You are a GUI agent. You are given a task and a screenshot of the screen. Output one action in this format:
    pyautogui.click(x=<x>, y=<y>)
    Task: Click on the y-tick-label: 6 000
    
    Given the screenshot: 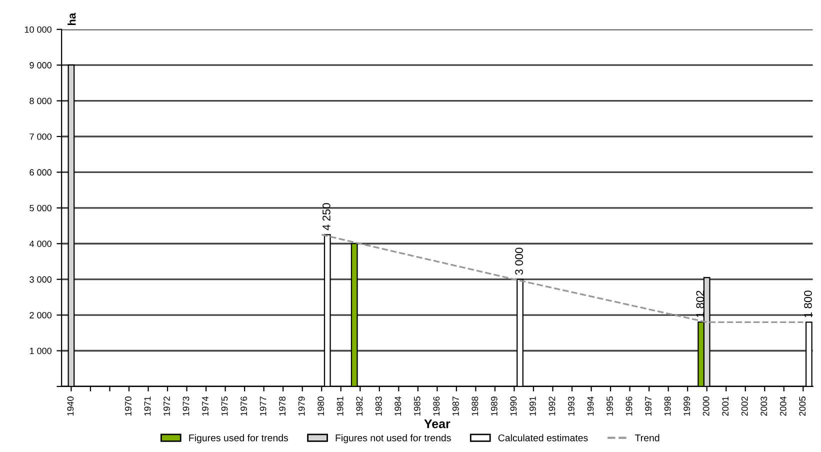 What is the action you would take?
    pyautogui.click(x=41, y=172)
    